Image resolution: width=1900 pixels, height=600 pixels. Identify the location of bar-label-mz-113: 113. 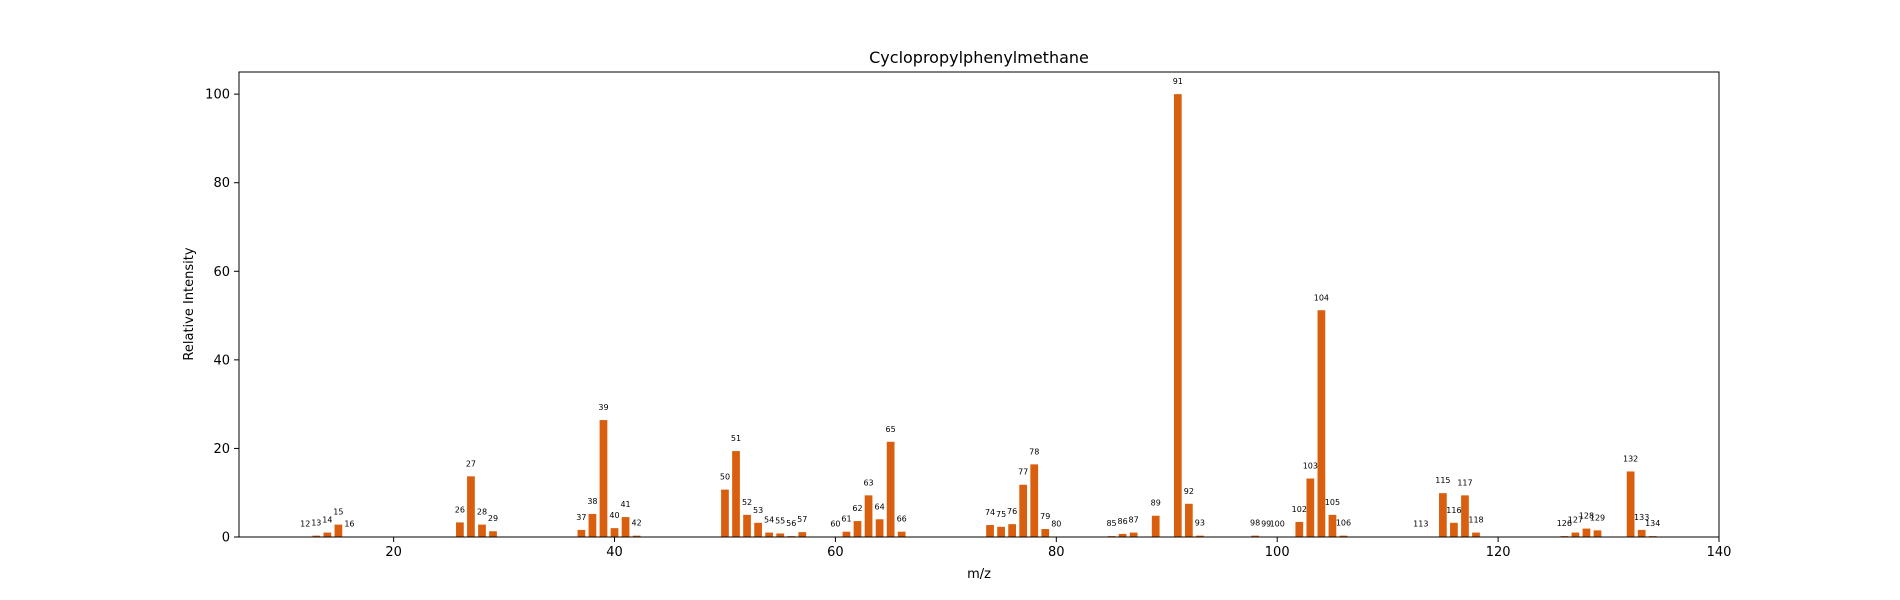
(1420, 524).